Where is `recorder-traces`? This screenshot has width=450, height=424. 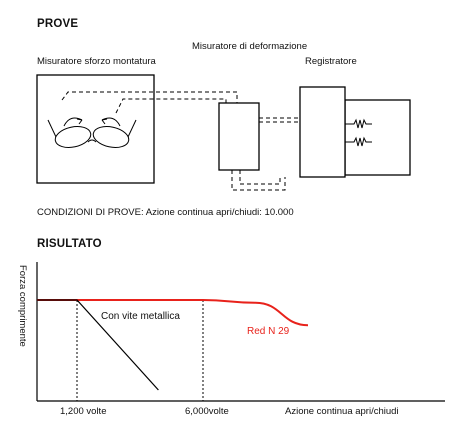
recorder-traces is located at coordinates (358, 132).